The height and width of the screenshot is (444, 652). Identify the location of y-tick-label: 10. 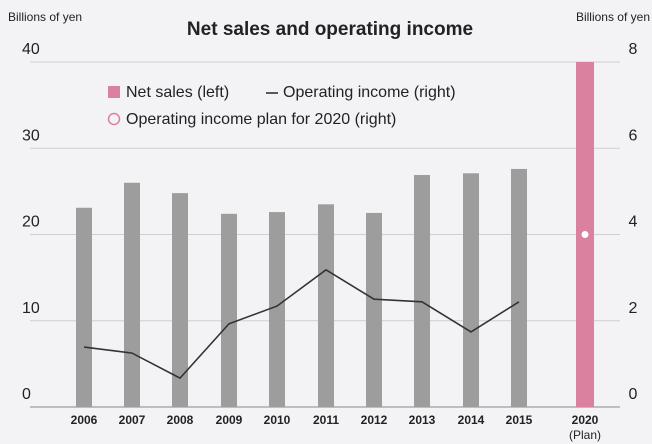
(31, 308).